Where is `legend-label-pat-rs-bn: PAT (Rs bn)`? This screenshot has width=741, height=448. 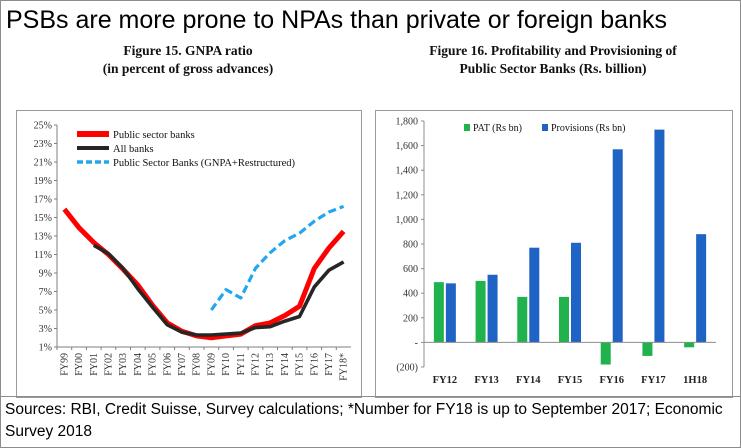
legend-label-pat-rs-bn: PAT (Rs bn) is located at coordinates (497, 128).